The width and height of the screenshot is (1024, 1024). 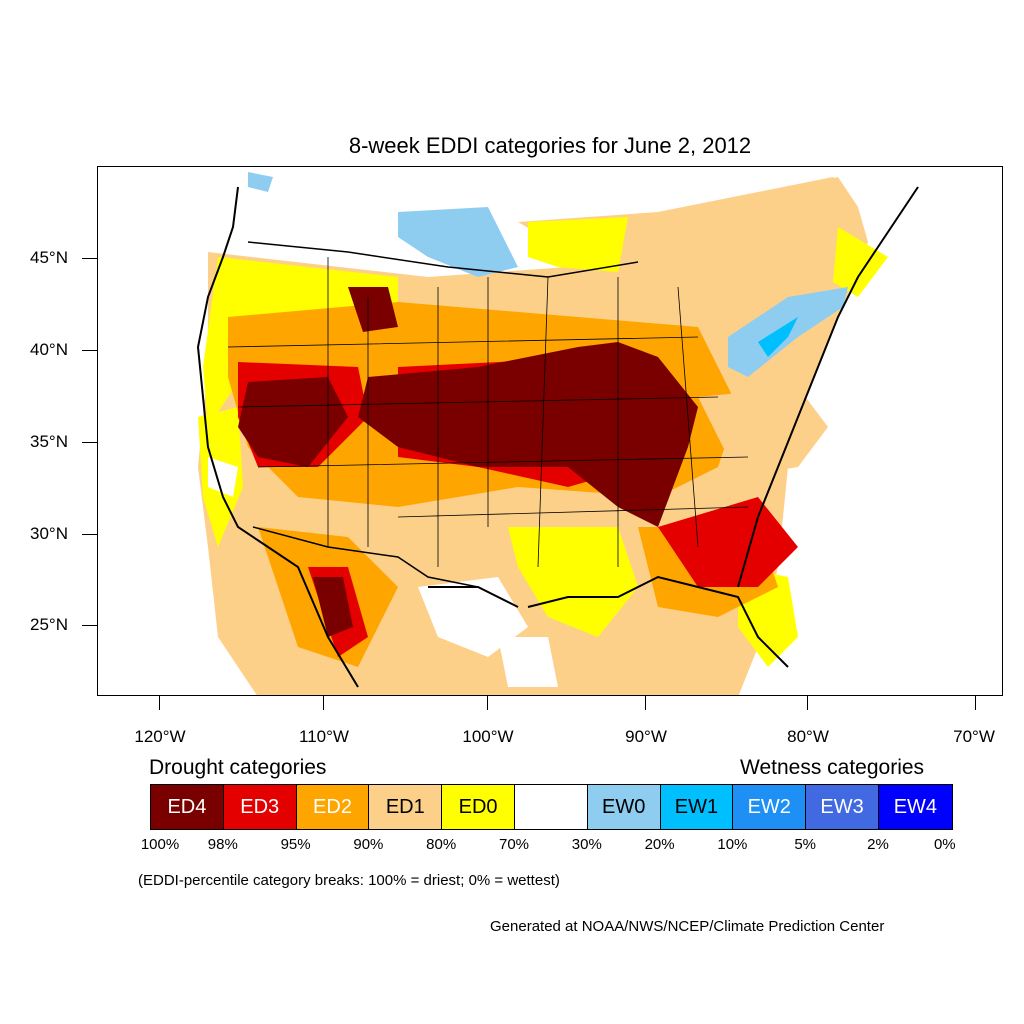 What do you see at coordinates (805, 844) in the screenshot?
I see `percentile-label: 5%` at bounding box center [805, 844].